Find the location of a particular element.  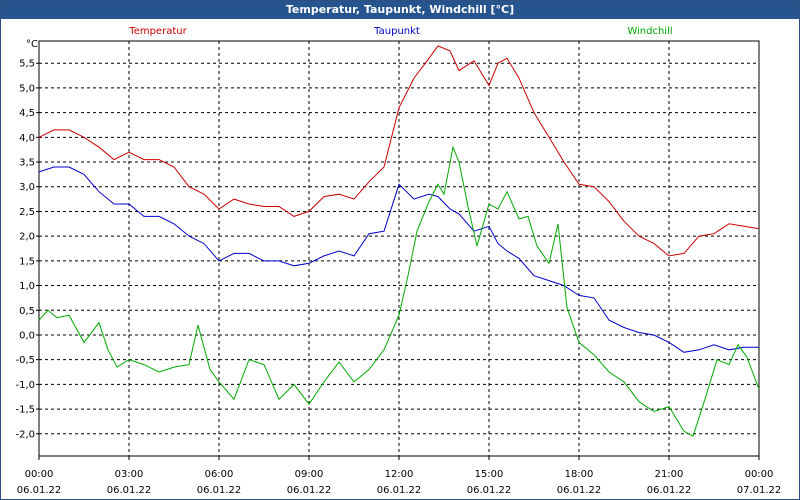

y-tick-label: 3,0 is located at coordinates (27, 187).